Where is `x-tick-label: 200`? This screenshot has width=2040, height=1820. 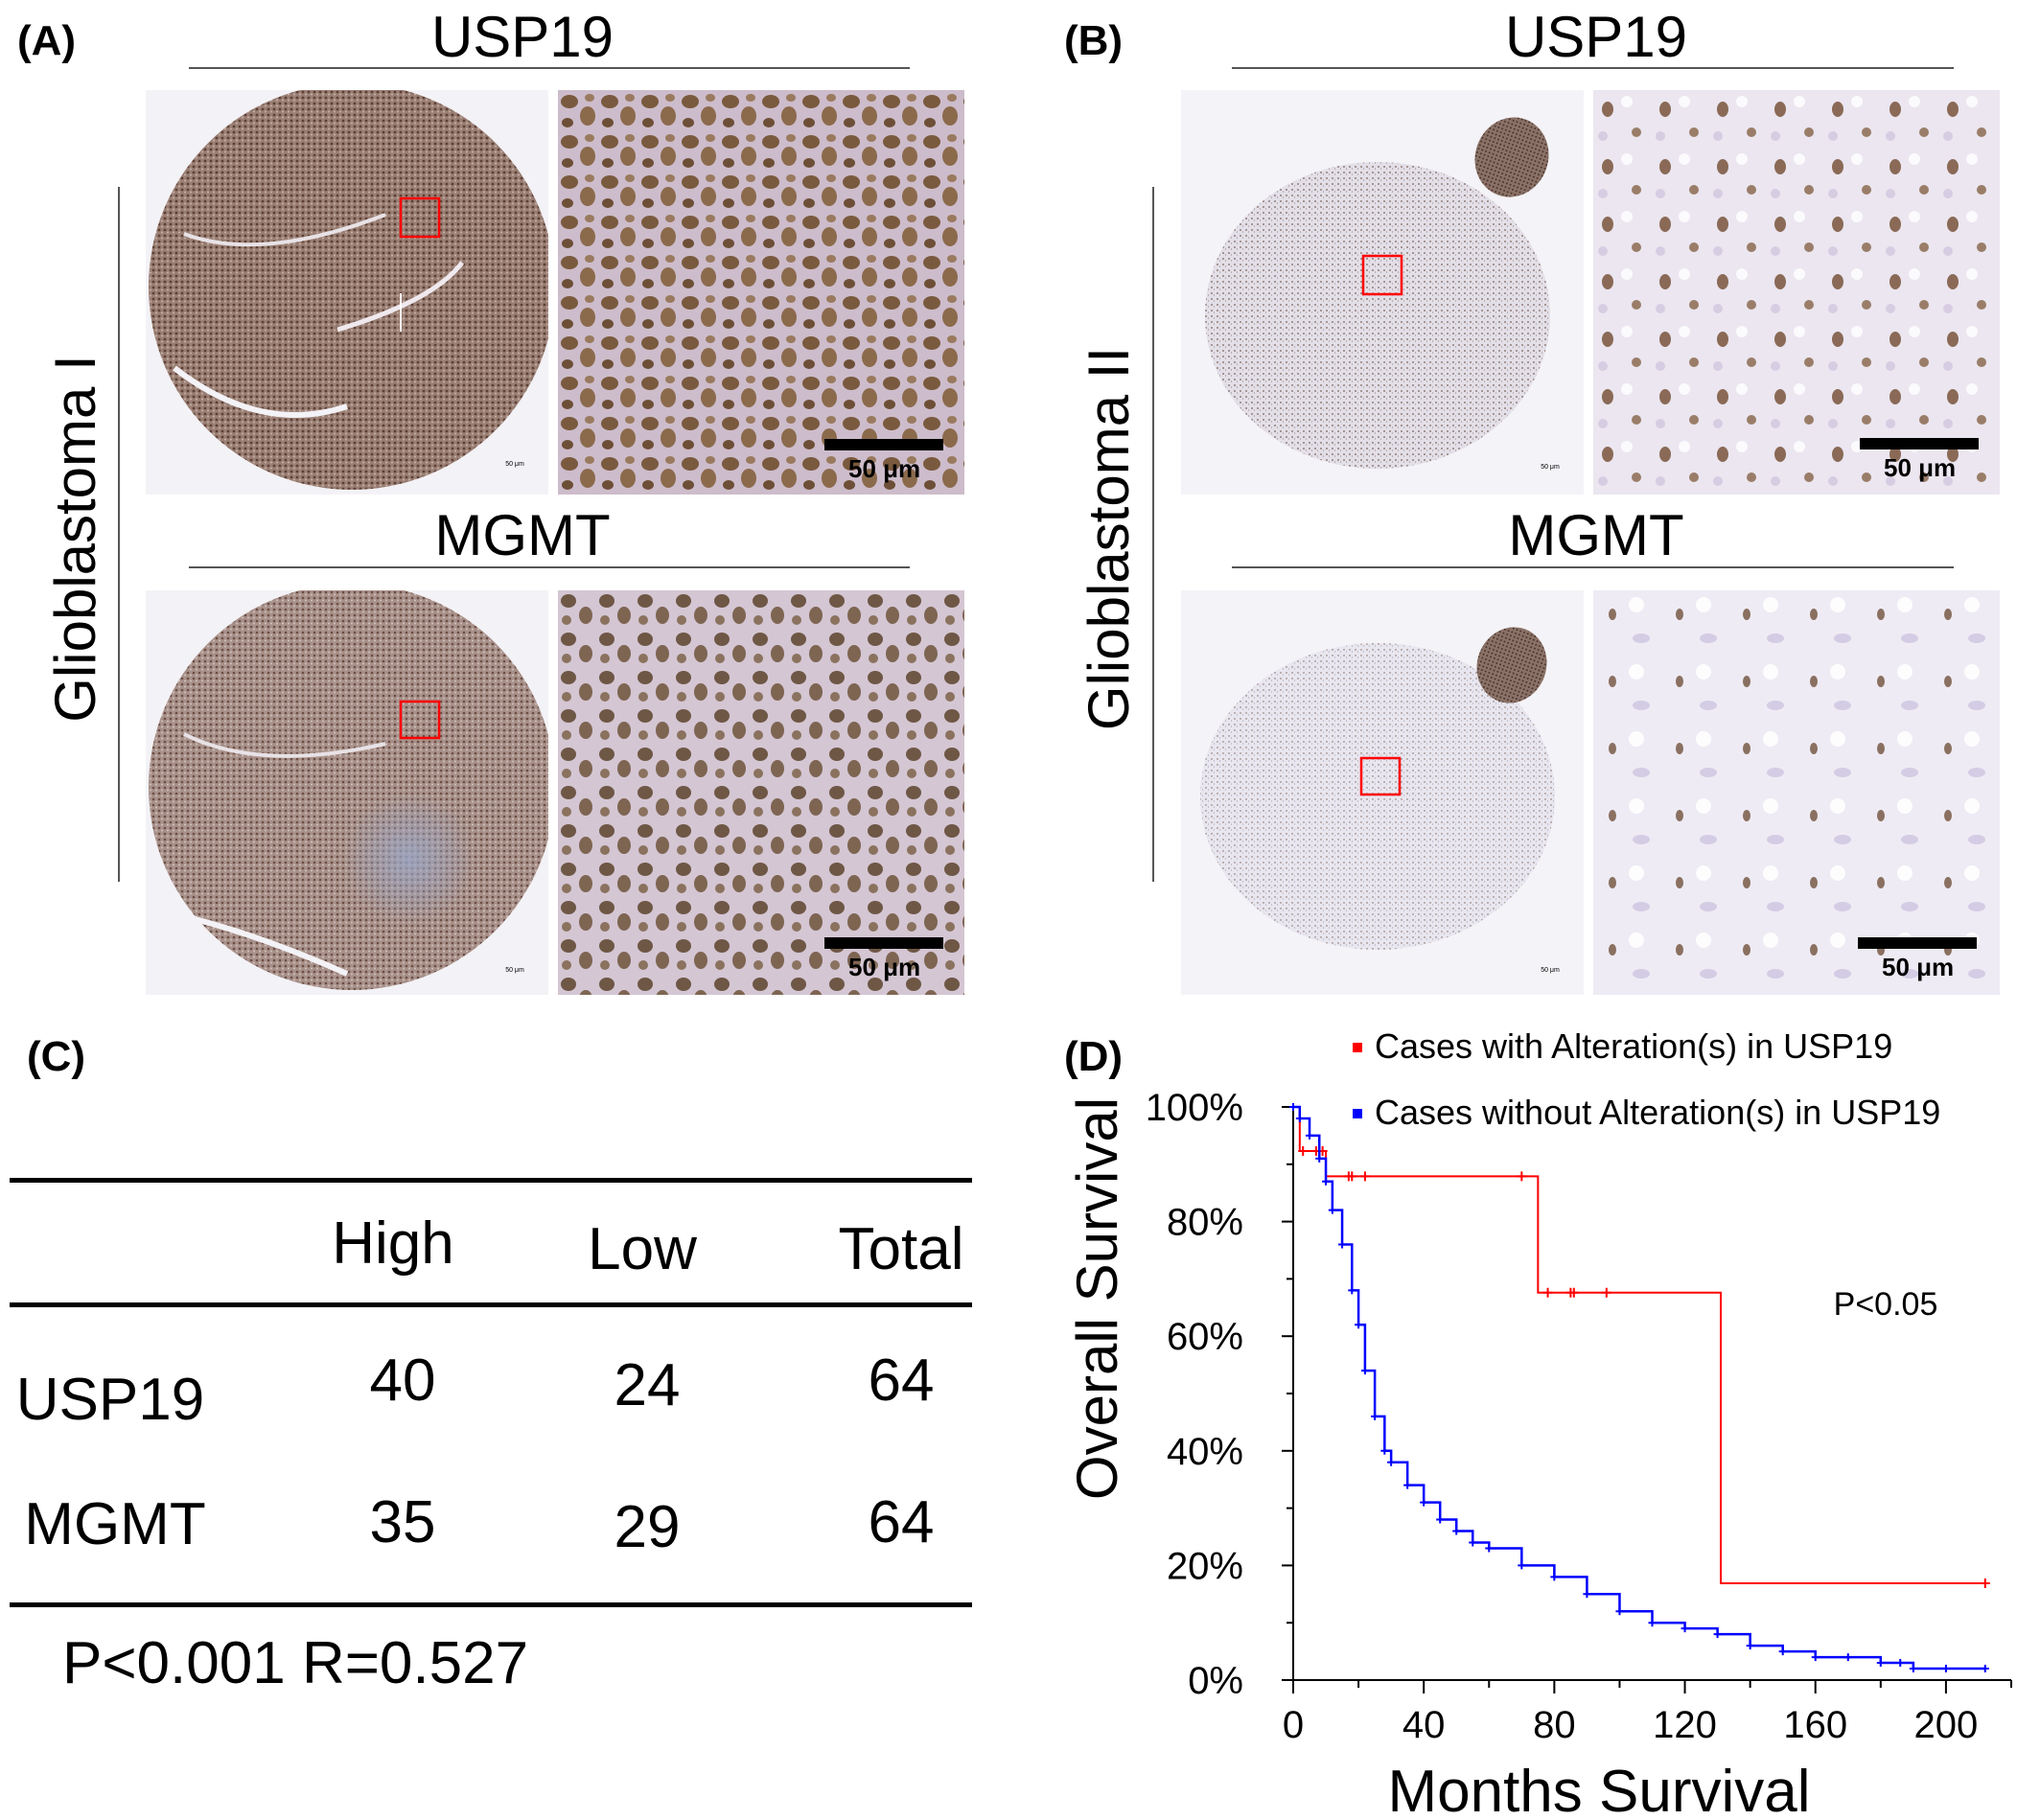
x-tick-label: 200 is located at coordinates (1946, 1725).